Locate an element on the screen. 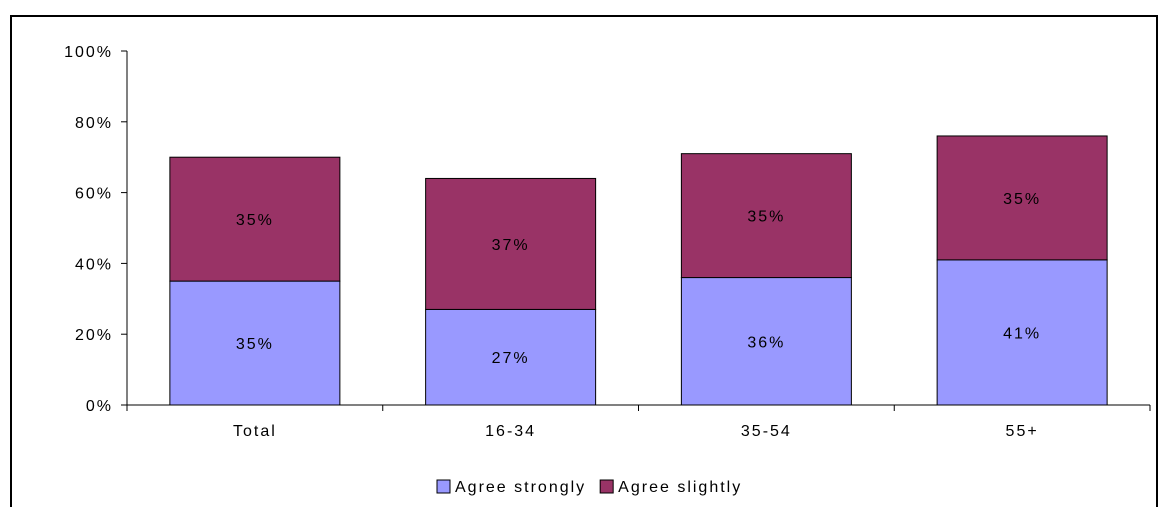  x-tick-label: 16-34 is located at coordinates (510, 431).